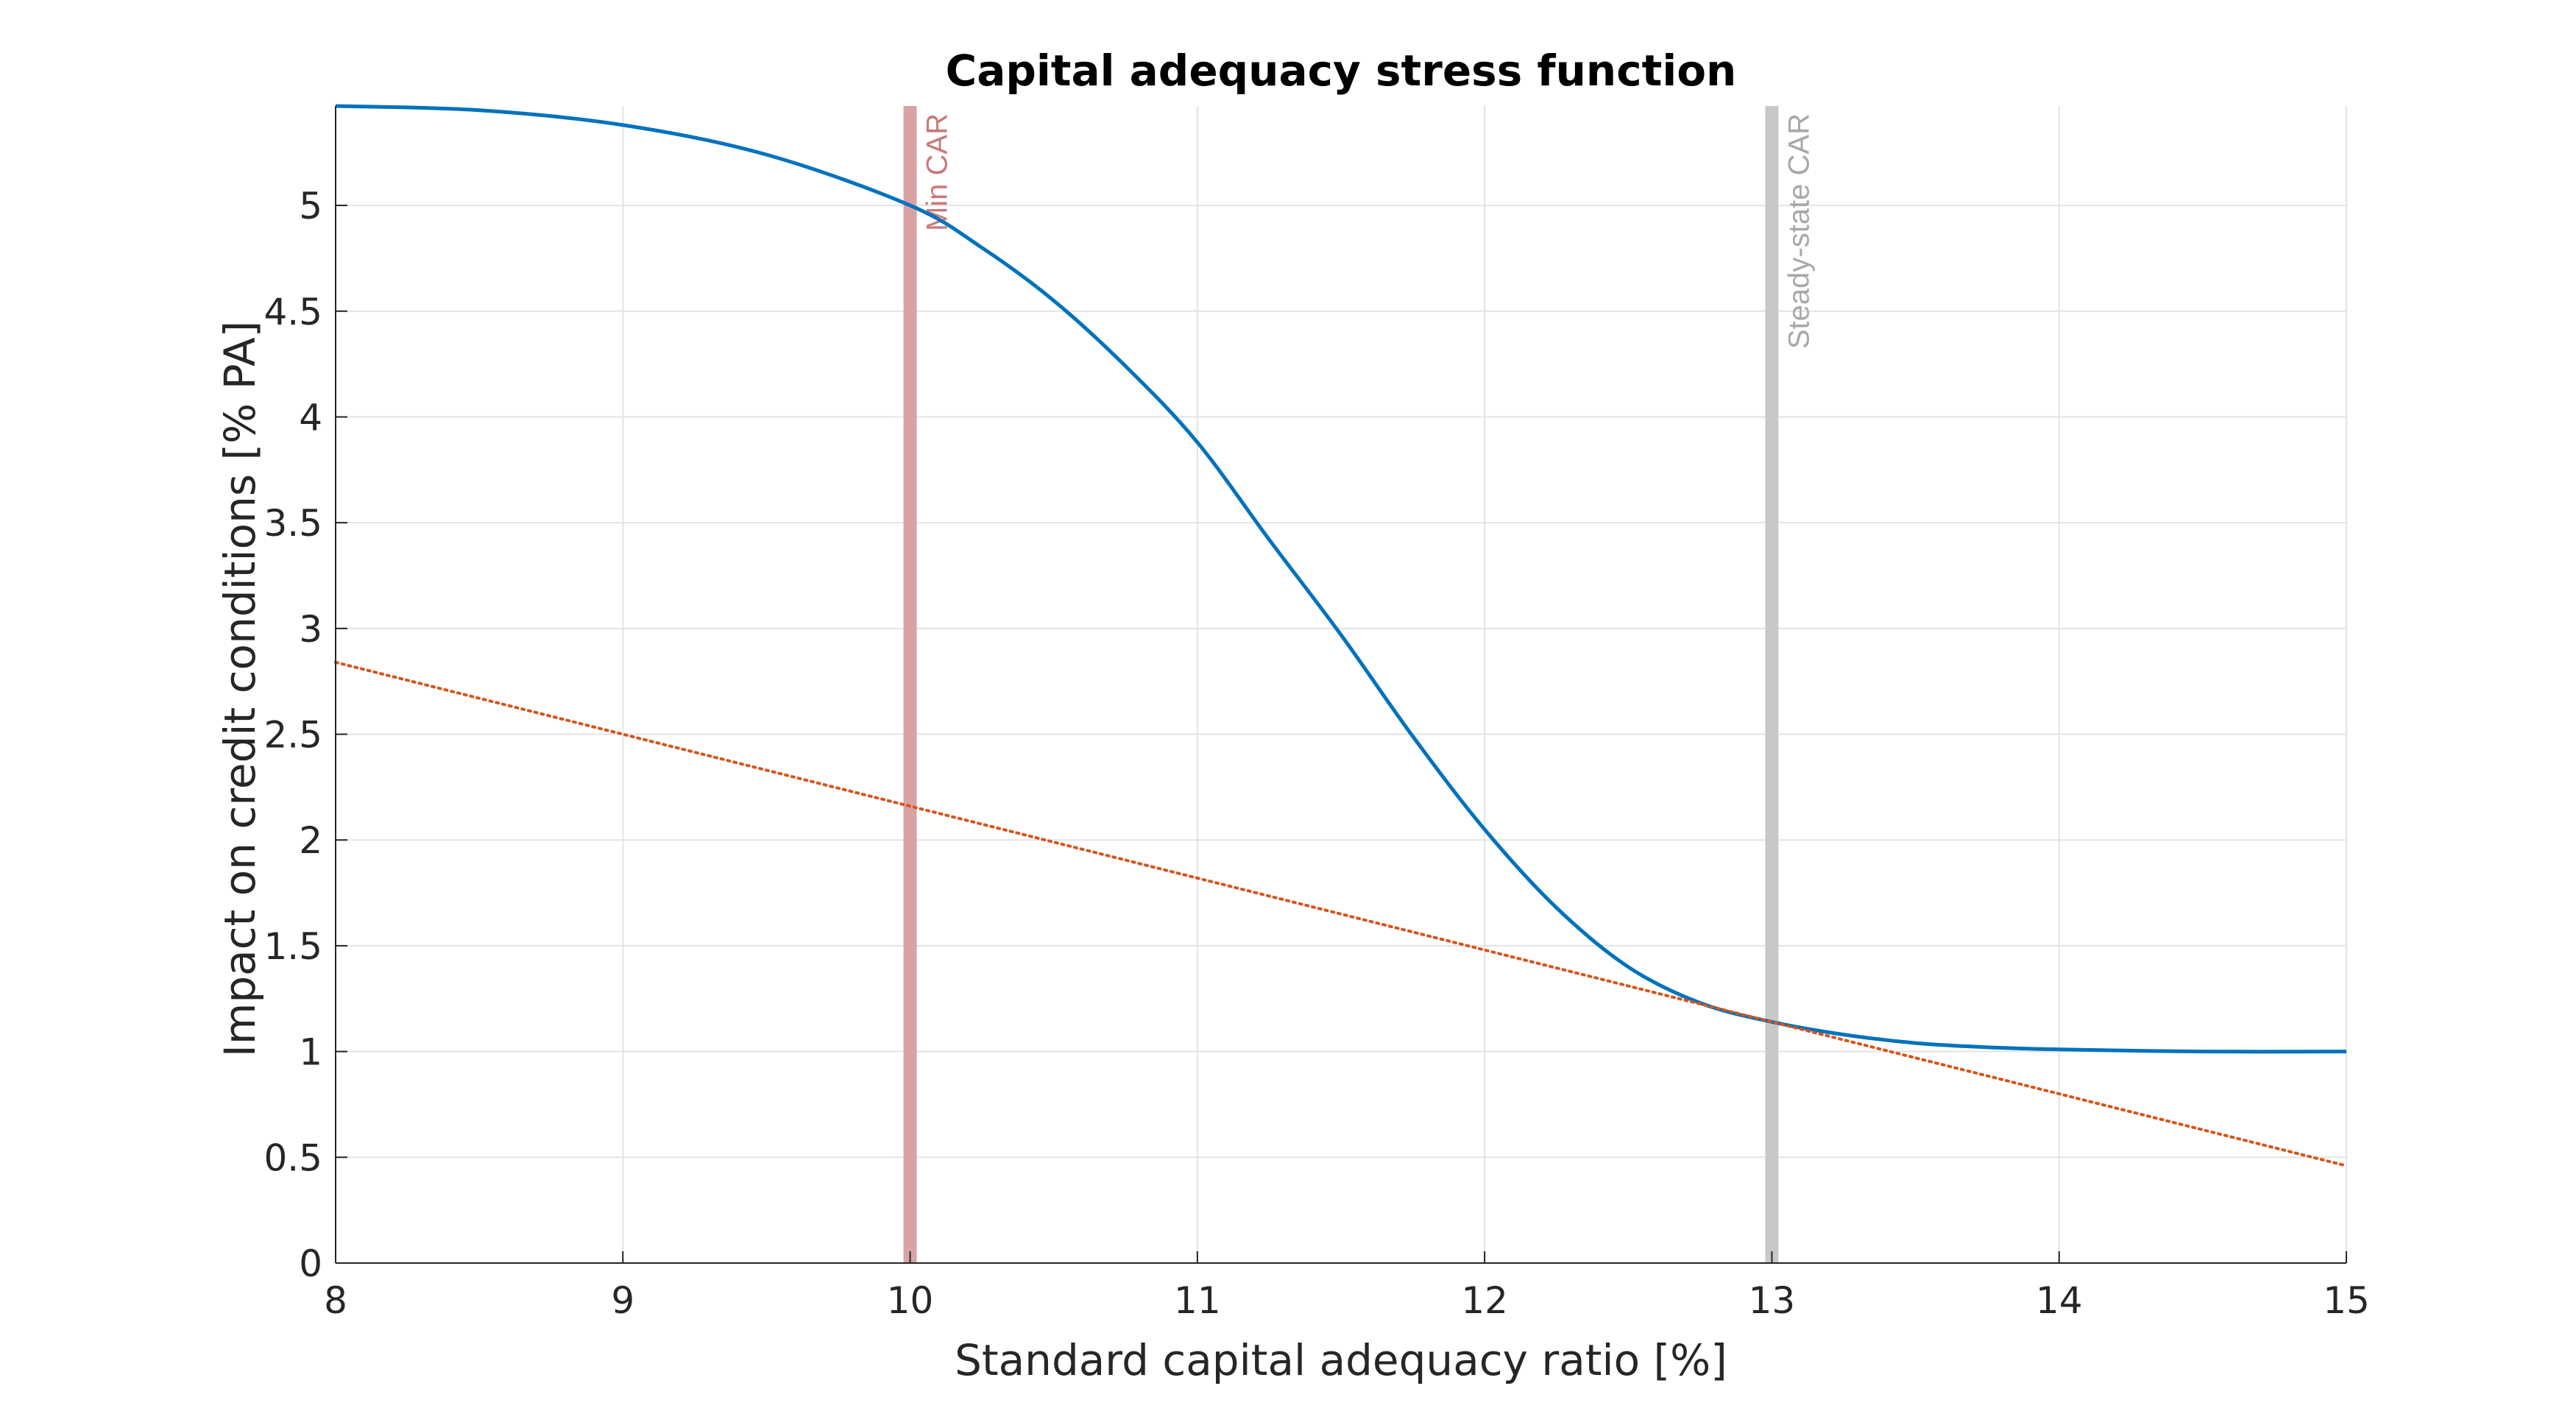  I want to click on x-tick-label: 8, so click(335, 1300).